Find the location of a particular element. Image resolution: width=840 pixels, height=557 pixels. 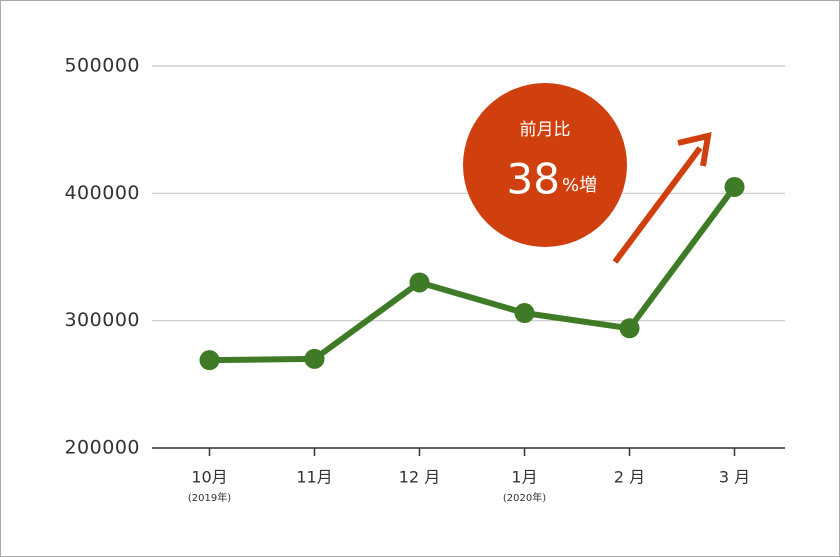

badge is located at coordinates (545, 165).